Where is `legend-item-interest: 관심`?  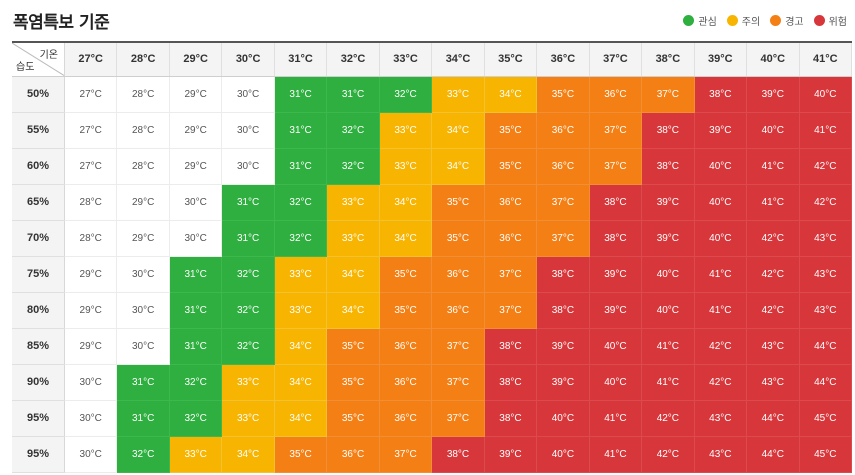 legend-item-interest: 관심 is located at coordinates (700, 20).